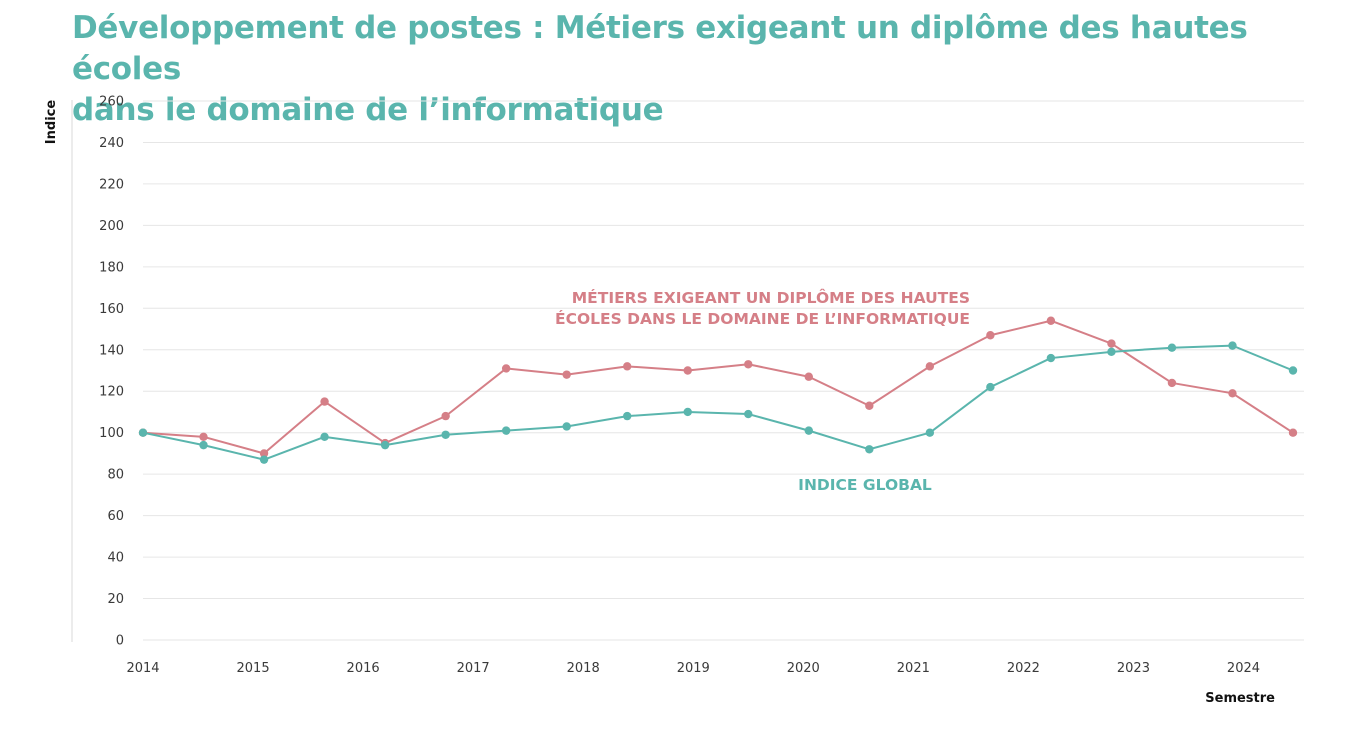 The height and width of the screenshot is (737, 1351). What do you see at coordinates (111, 350) in the screenshot?
I see `y-tick-label: 140` at bounding box center [111, 350].